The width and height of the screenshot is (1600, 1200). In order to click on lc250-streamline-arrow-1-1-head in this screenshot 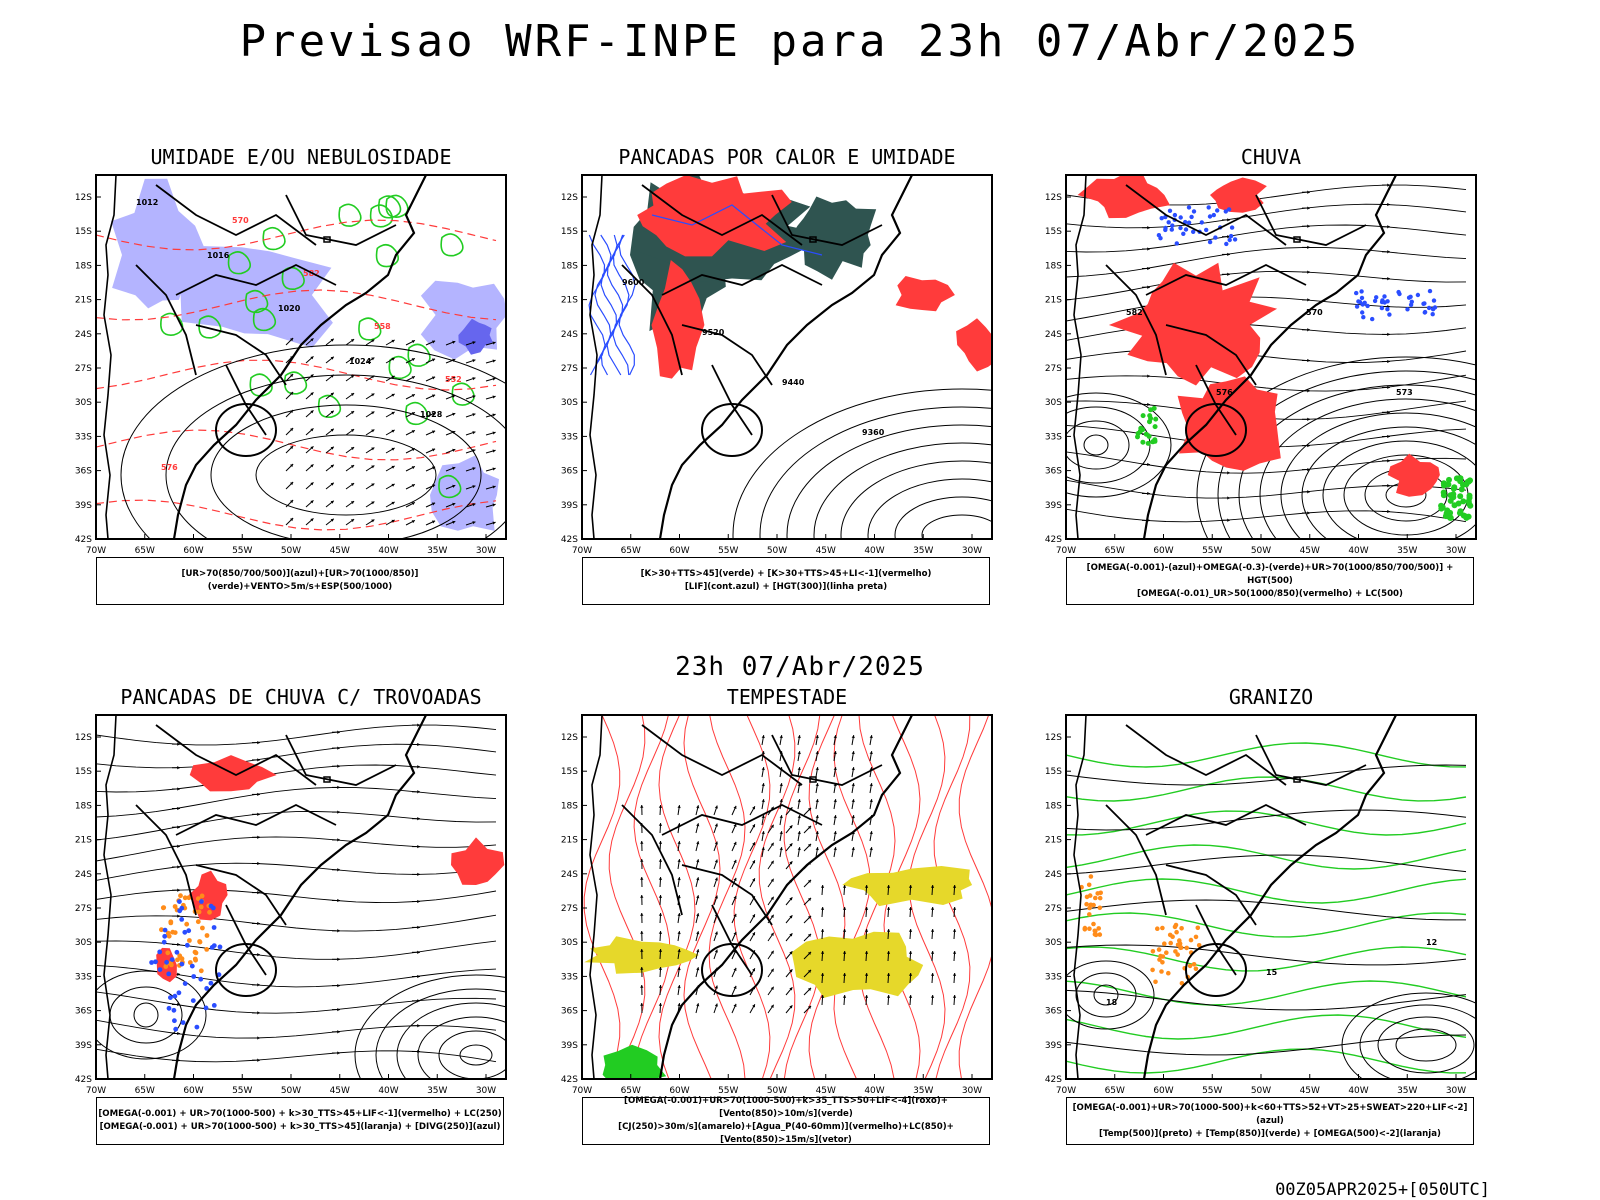, I will do `click(178, 768)`.